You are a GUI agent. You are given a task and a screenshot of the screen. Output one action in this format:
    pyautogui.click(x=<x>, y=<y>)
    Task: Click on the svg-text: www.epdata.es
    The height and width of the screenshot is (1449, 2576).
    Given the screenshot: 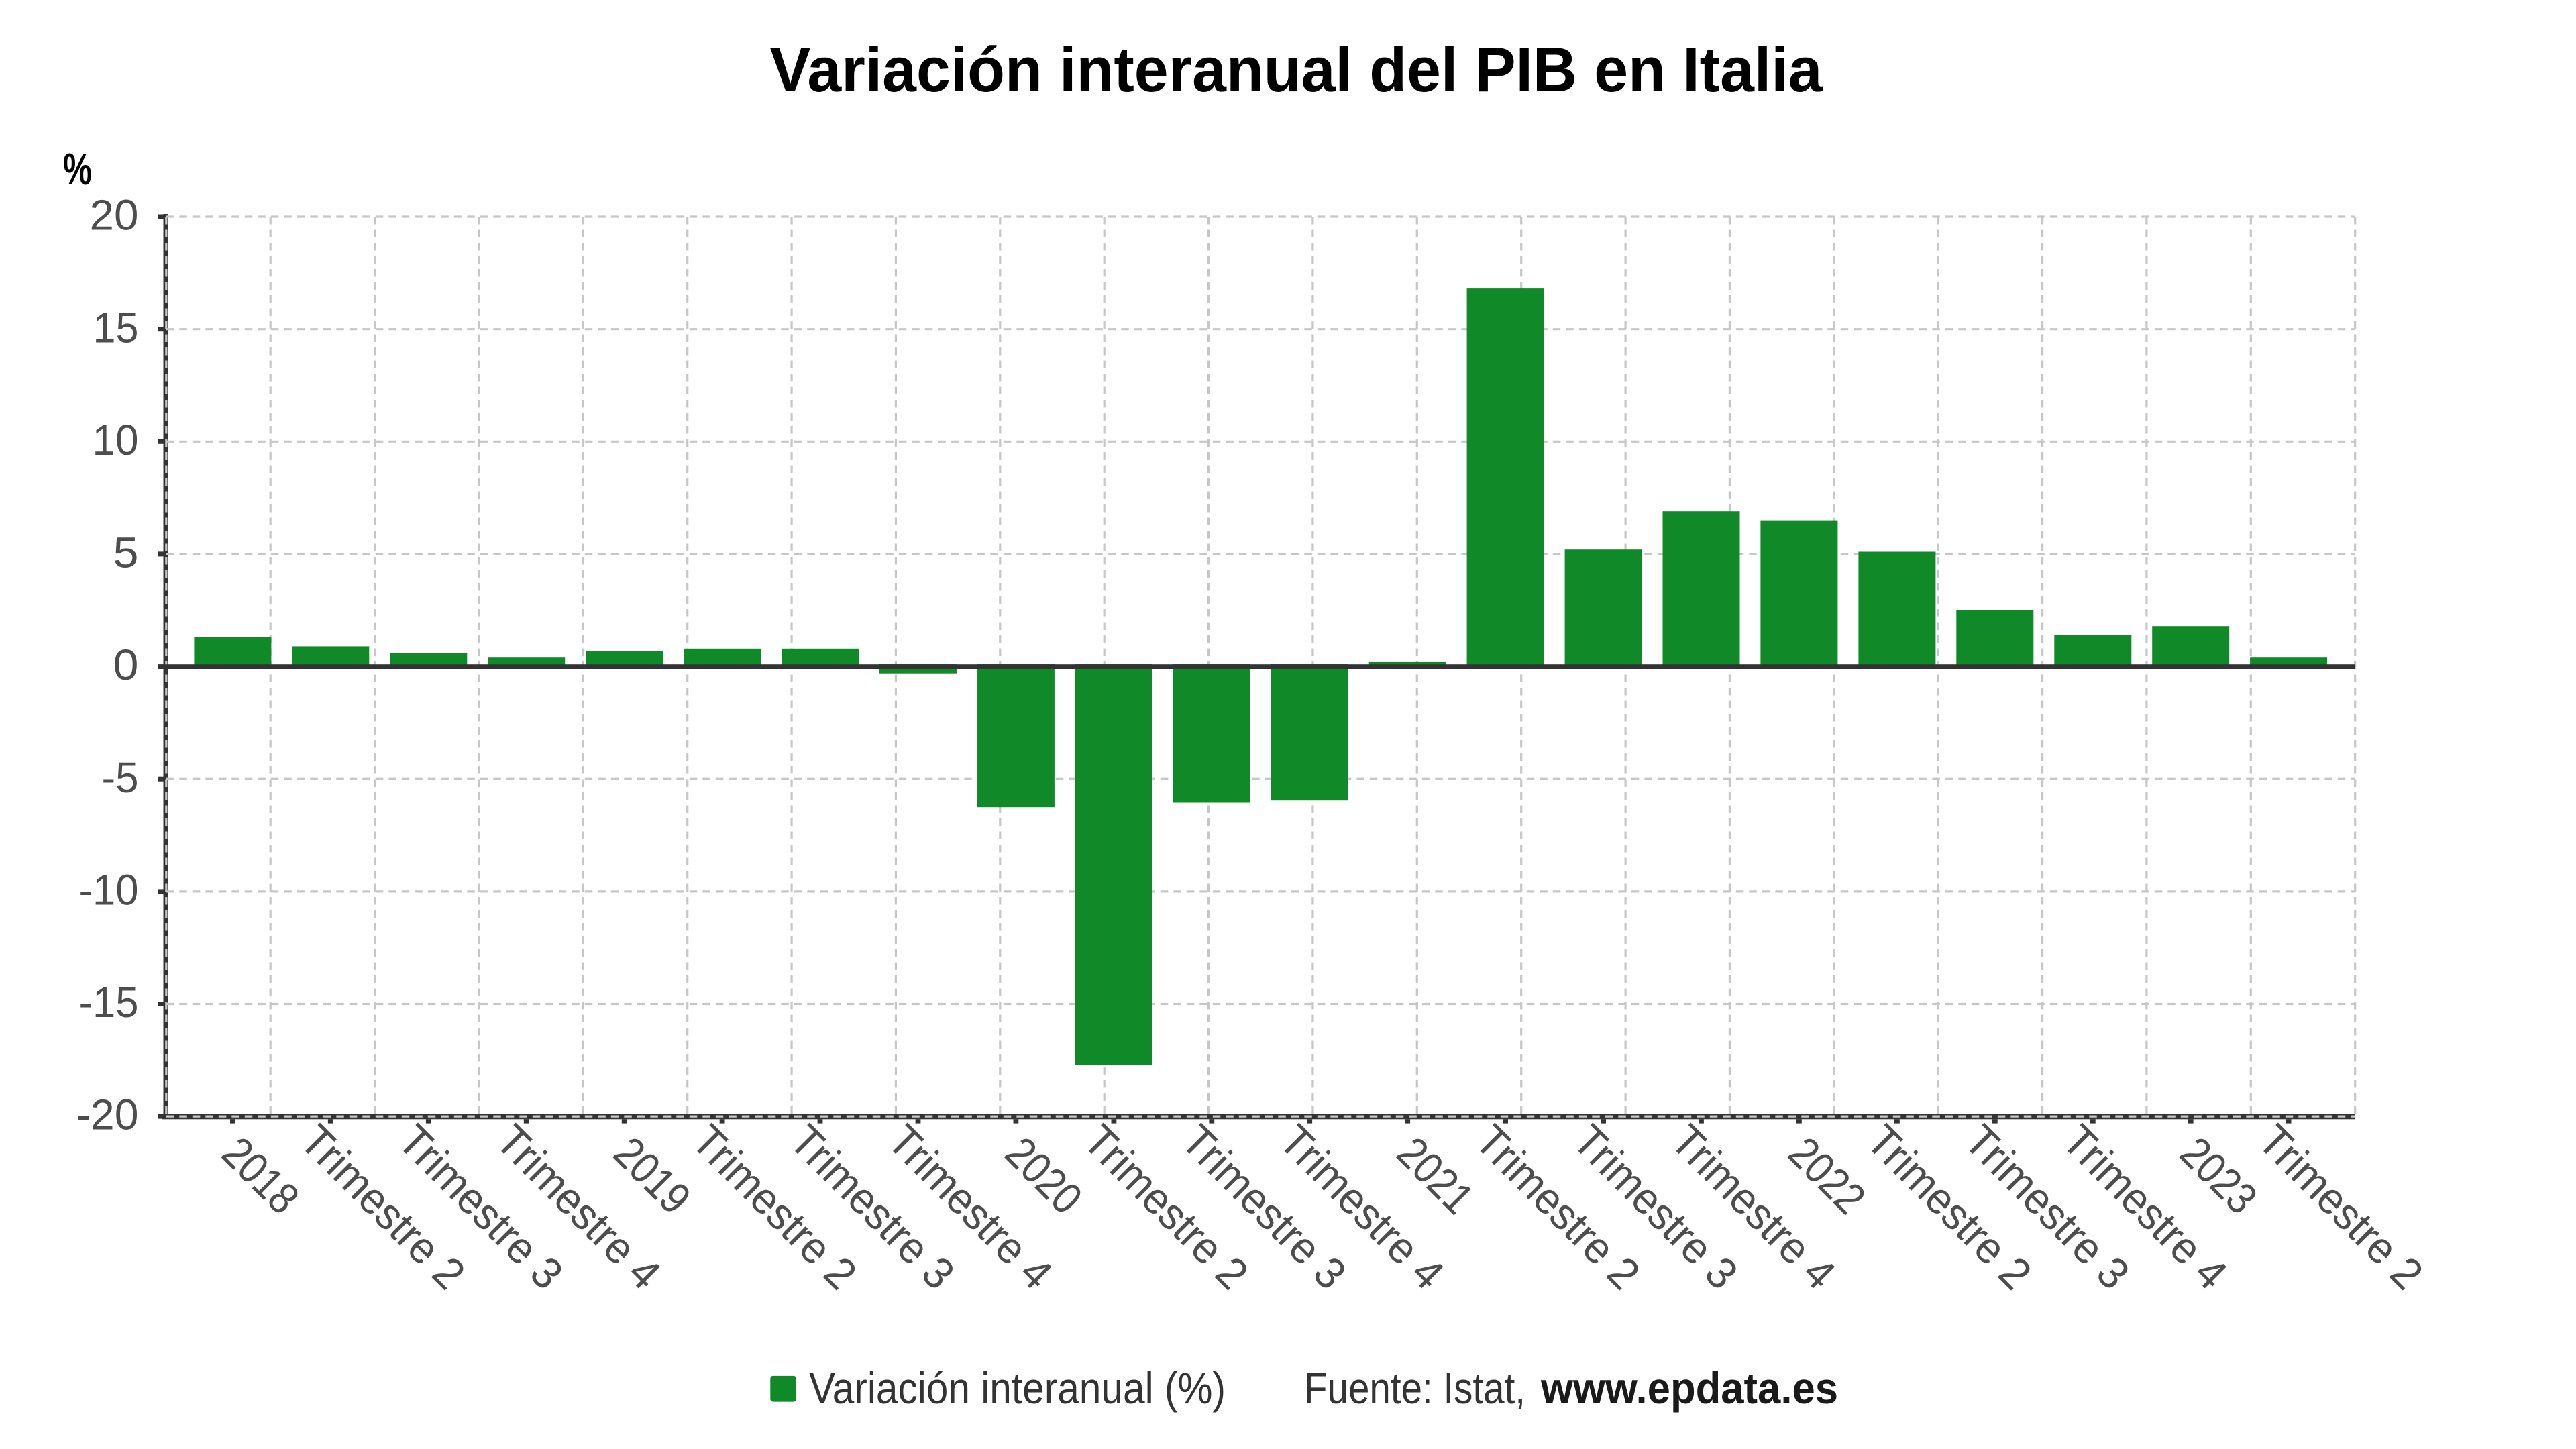 What is the action you would take?
    pyautogui.click(x=1689, y=1388)
    